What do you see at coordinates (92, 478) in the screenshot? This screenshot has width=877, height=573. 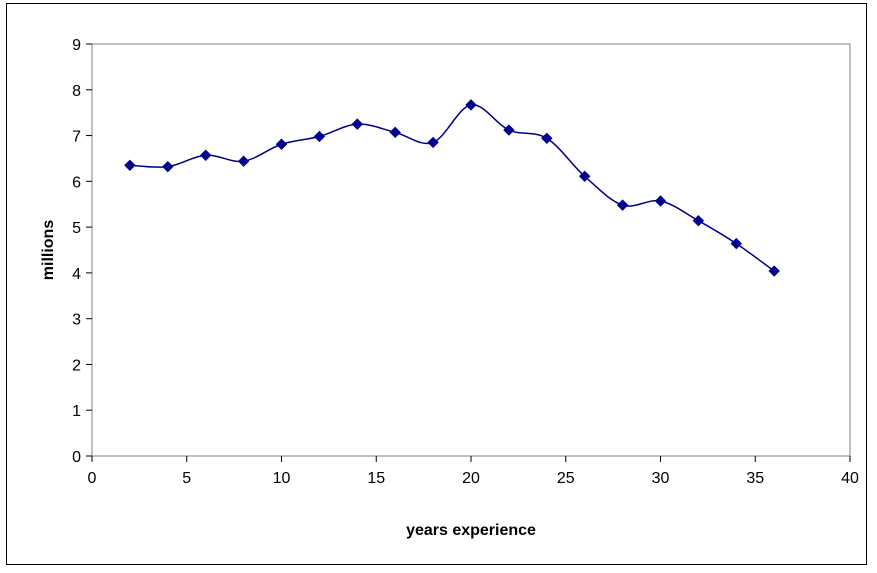 I see `x-tick-label: 0` at bounding box center [92, 478].